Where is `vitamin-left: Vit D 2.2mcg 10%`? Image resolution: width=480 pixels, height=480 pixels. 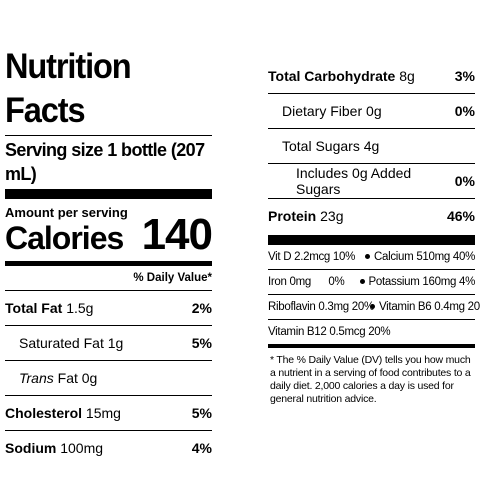
vitamin-left: Vit D 2.2mcg 10% is located at coordinates (312, 257).